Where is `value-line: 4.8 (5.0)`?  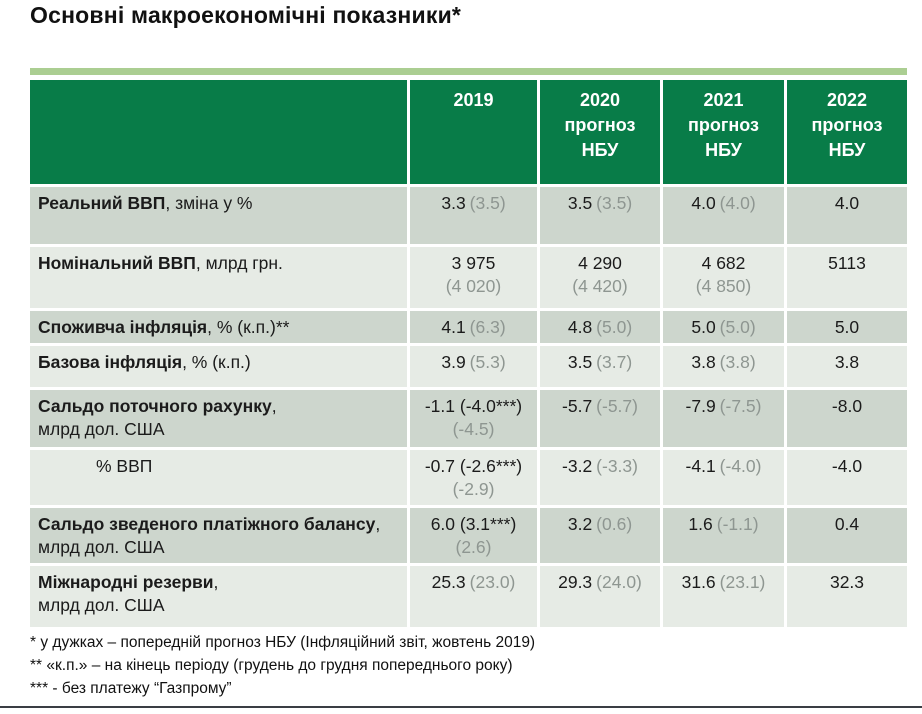
value-line: 4.8 (5.0) is located at coordinates (600, 327).